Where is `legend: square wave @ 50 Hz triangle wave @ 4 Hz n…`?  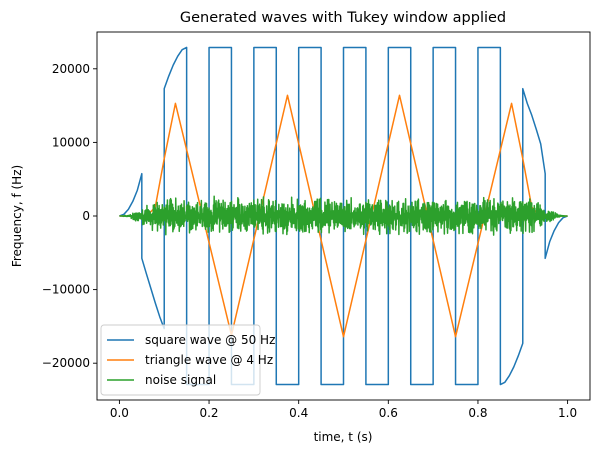 legend: square wave @ 50 Hz triangle wave @ 4 Hz n… is located at coordinates (187, 360).